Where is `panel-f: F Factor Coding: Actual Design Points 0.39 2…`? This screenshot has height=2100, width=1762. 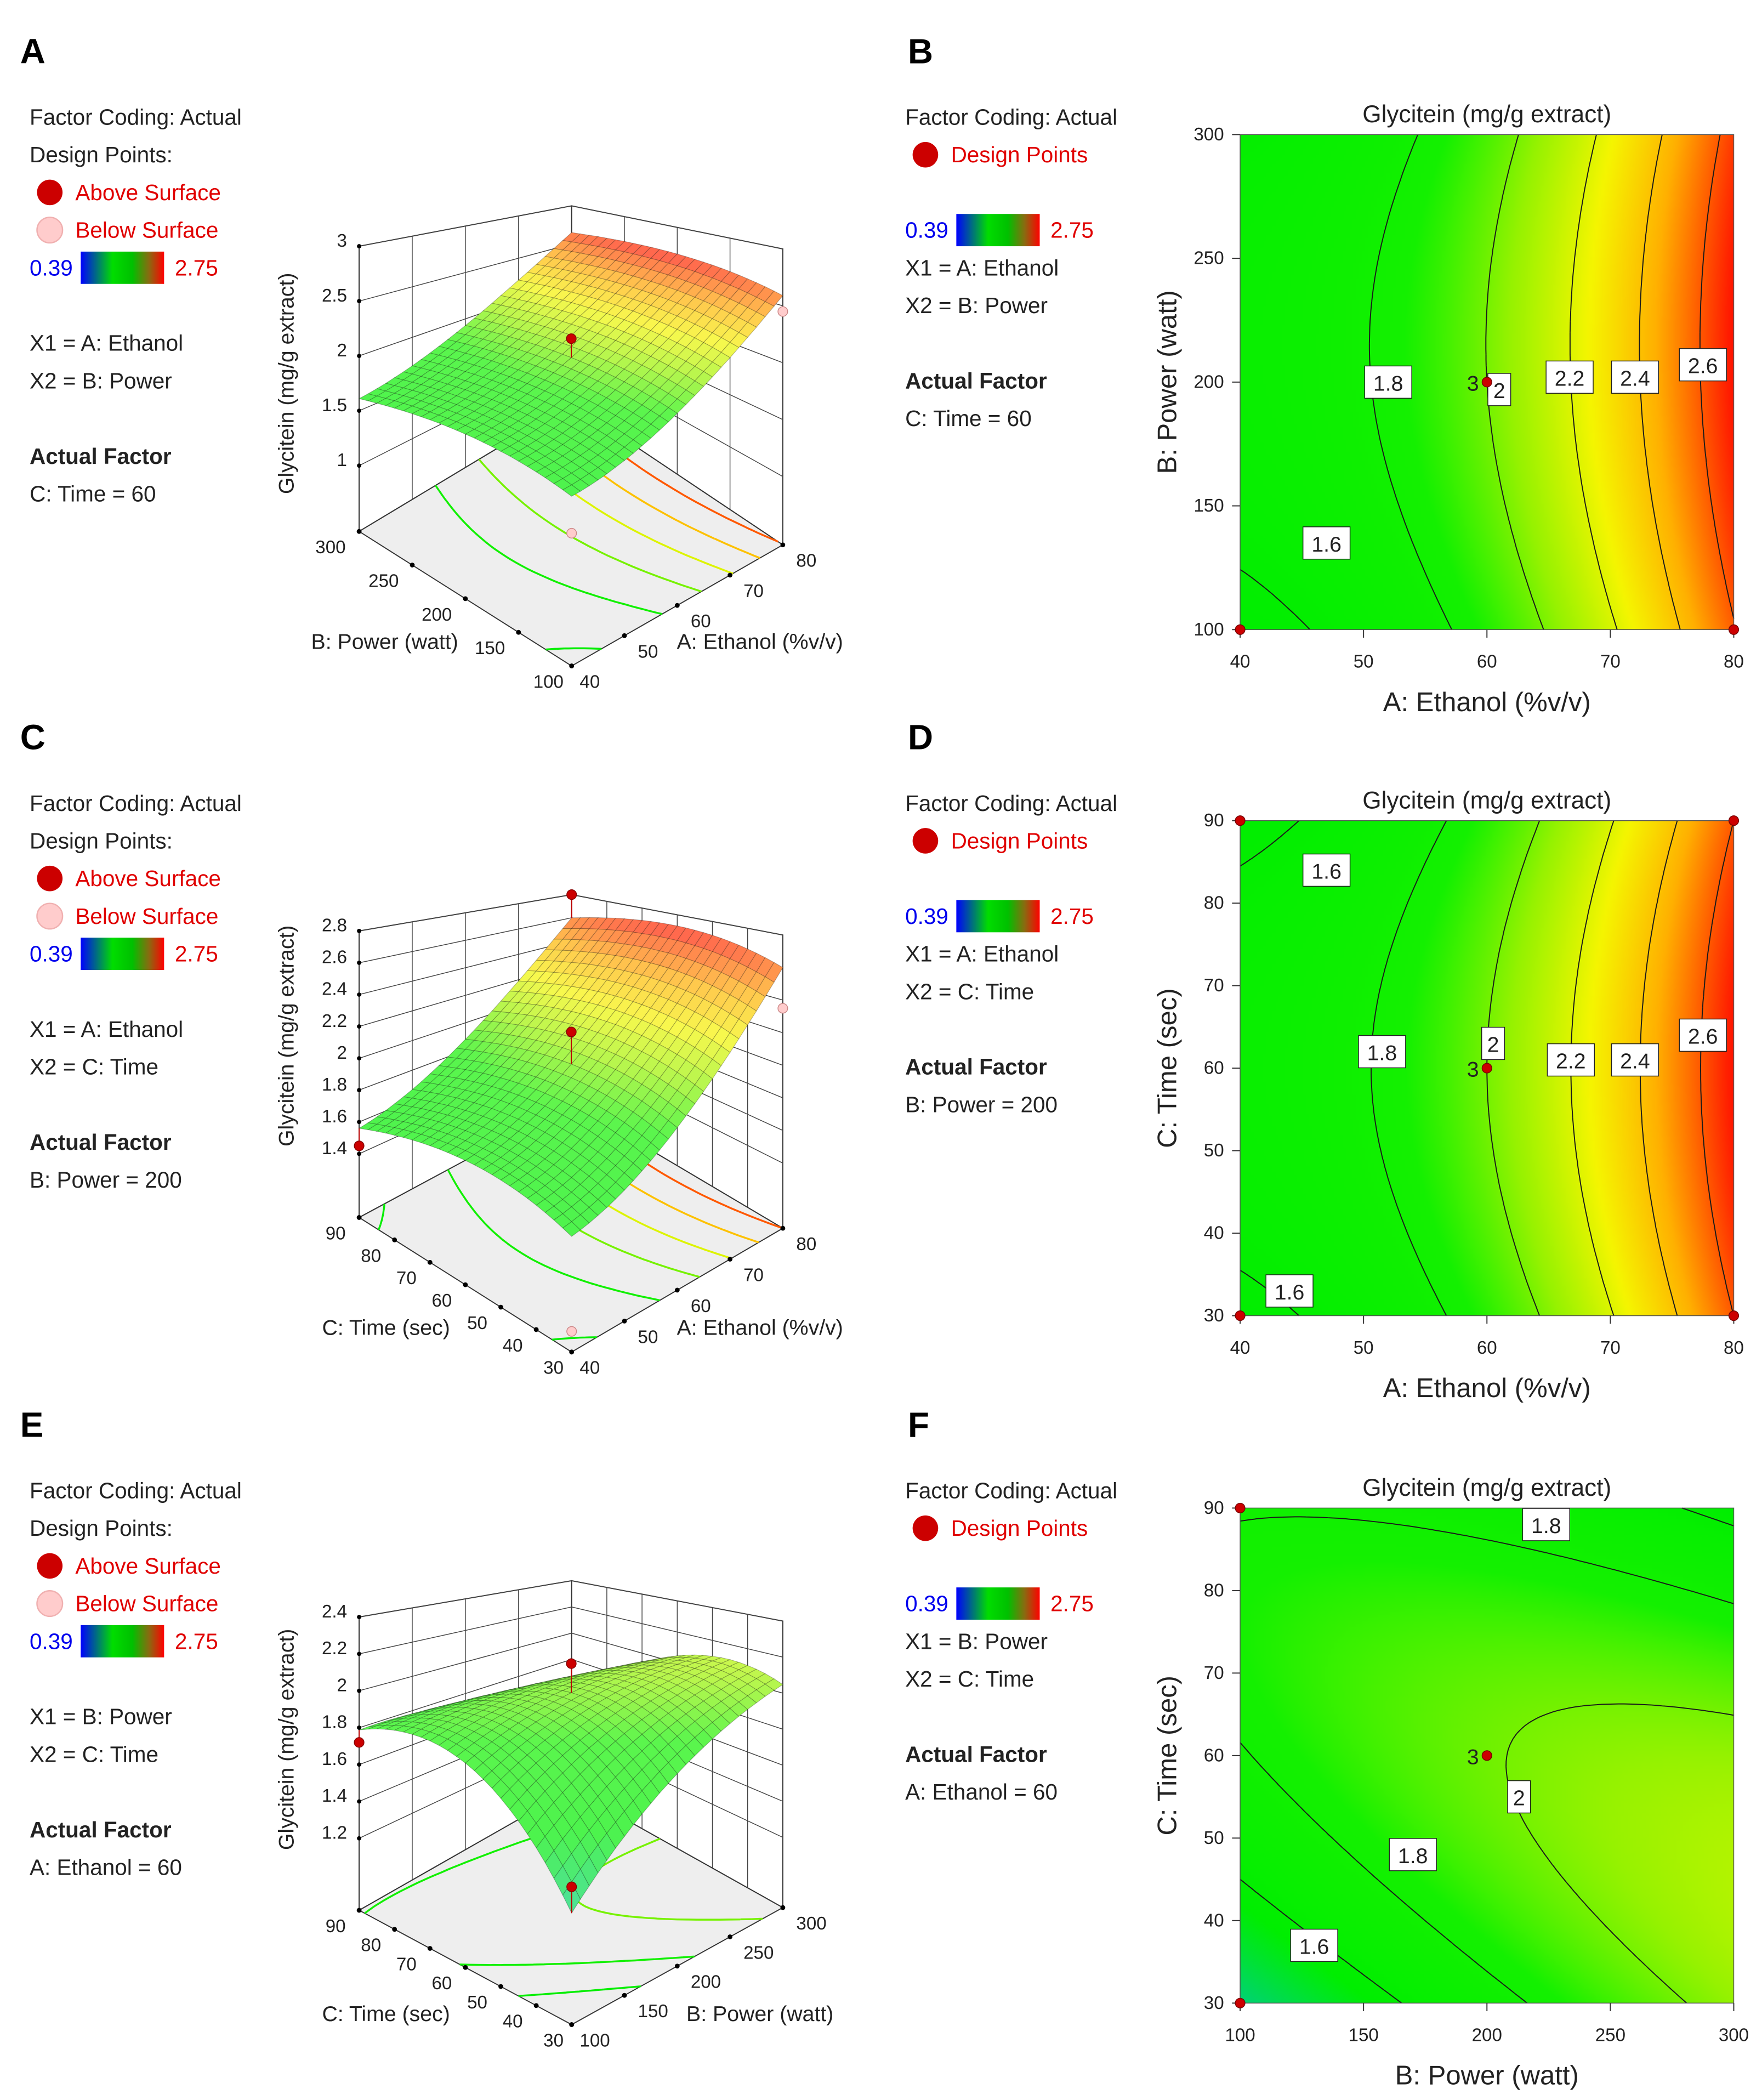 panel-f: F Factor Coding: Actual Design Points 0.39 2… is located at coordinates (1011, 1604).